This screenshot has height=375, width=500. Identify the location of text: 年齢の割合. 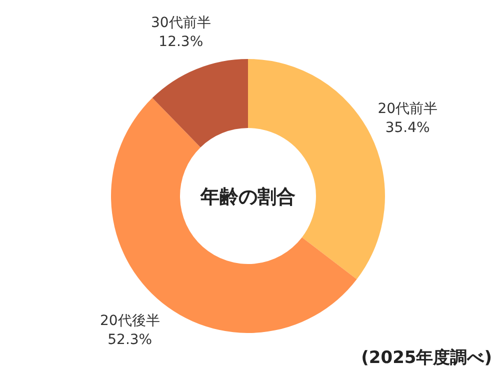
(248, 197).